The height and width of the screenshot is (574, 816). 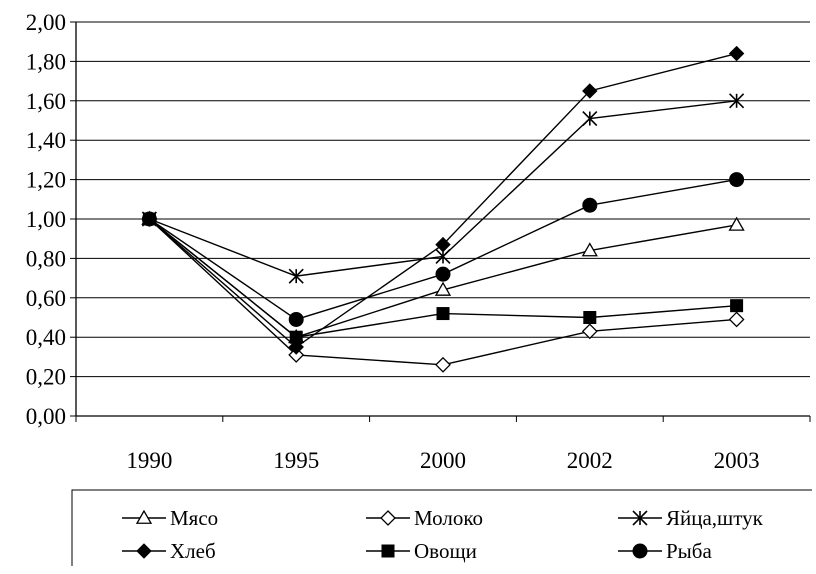 I want to click on y-tick-label: 1,60, so click(x=46, y=101).